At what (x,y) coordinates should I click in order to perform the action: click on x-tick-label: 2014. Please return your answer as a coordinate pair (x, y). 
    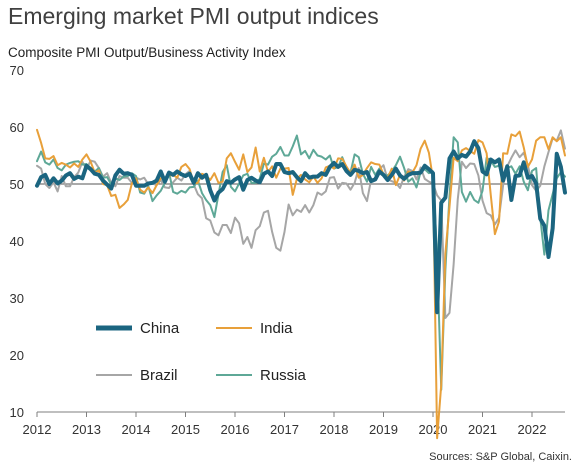
    Looking at the image, I should click on (136, 429).